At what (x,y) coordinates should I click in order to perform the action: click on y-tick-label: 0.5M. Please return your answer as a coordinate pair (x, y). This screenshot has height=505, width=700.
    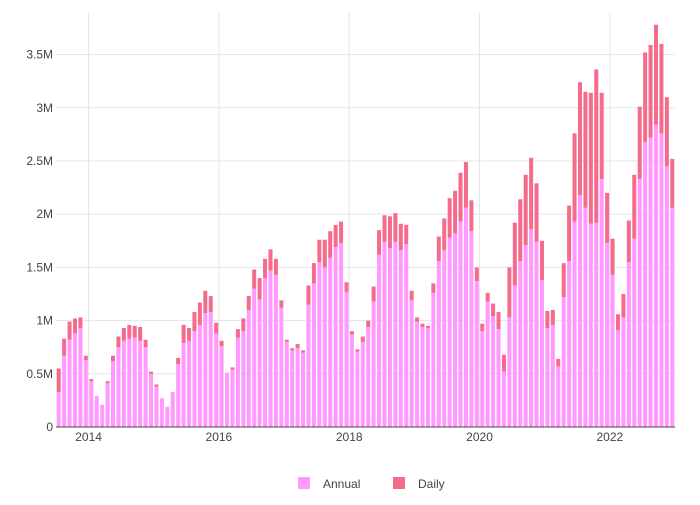
    Looking at the image, I should click on (39, 374).